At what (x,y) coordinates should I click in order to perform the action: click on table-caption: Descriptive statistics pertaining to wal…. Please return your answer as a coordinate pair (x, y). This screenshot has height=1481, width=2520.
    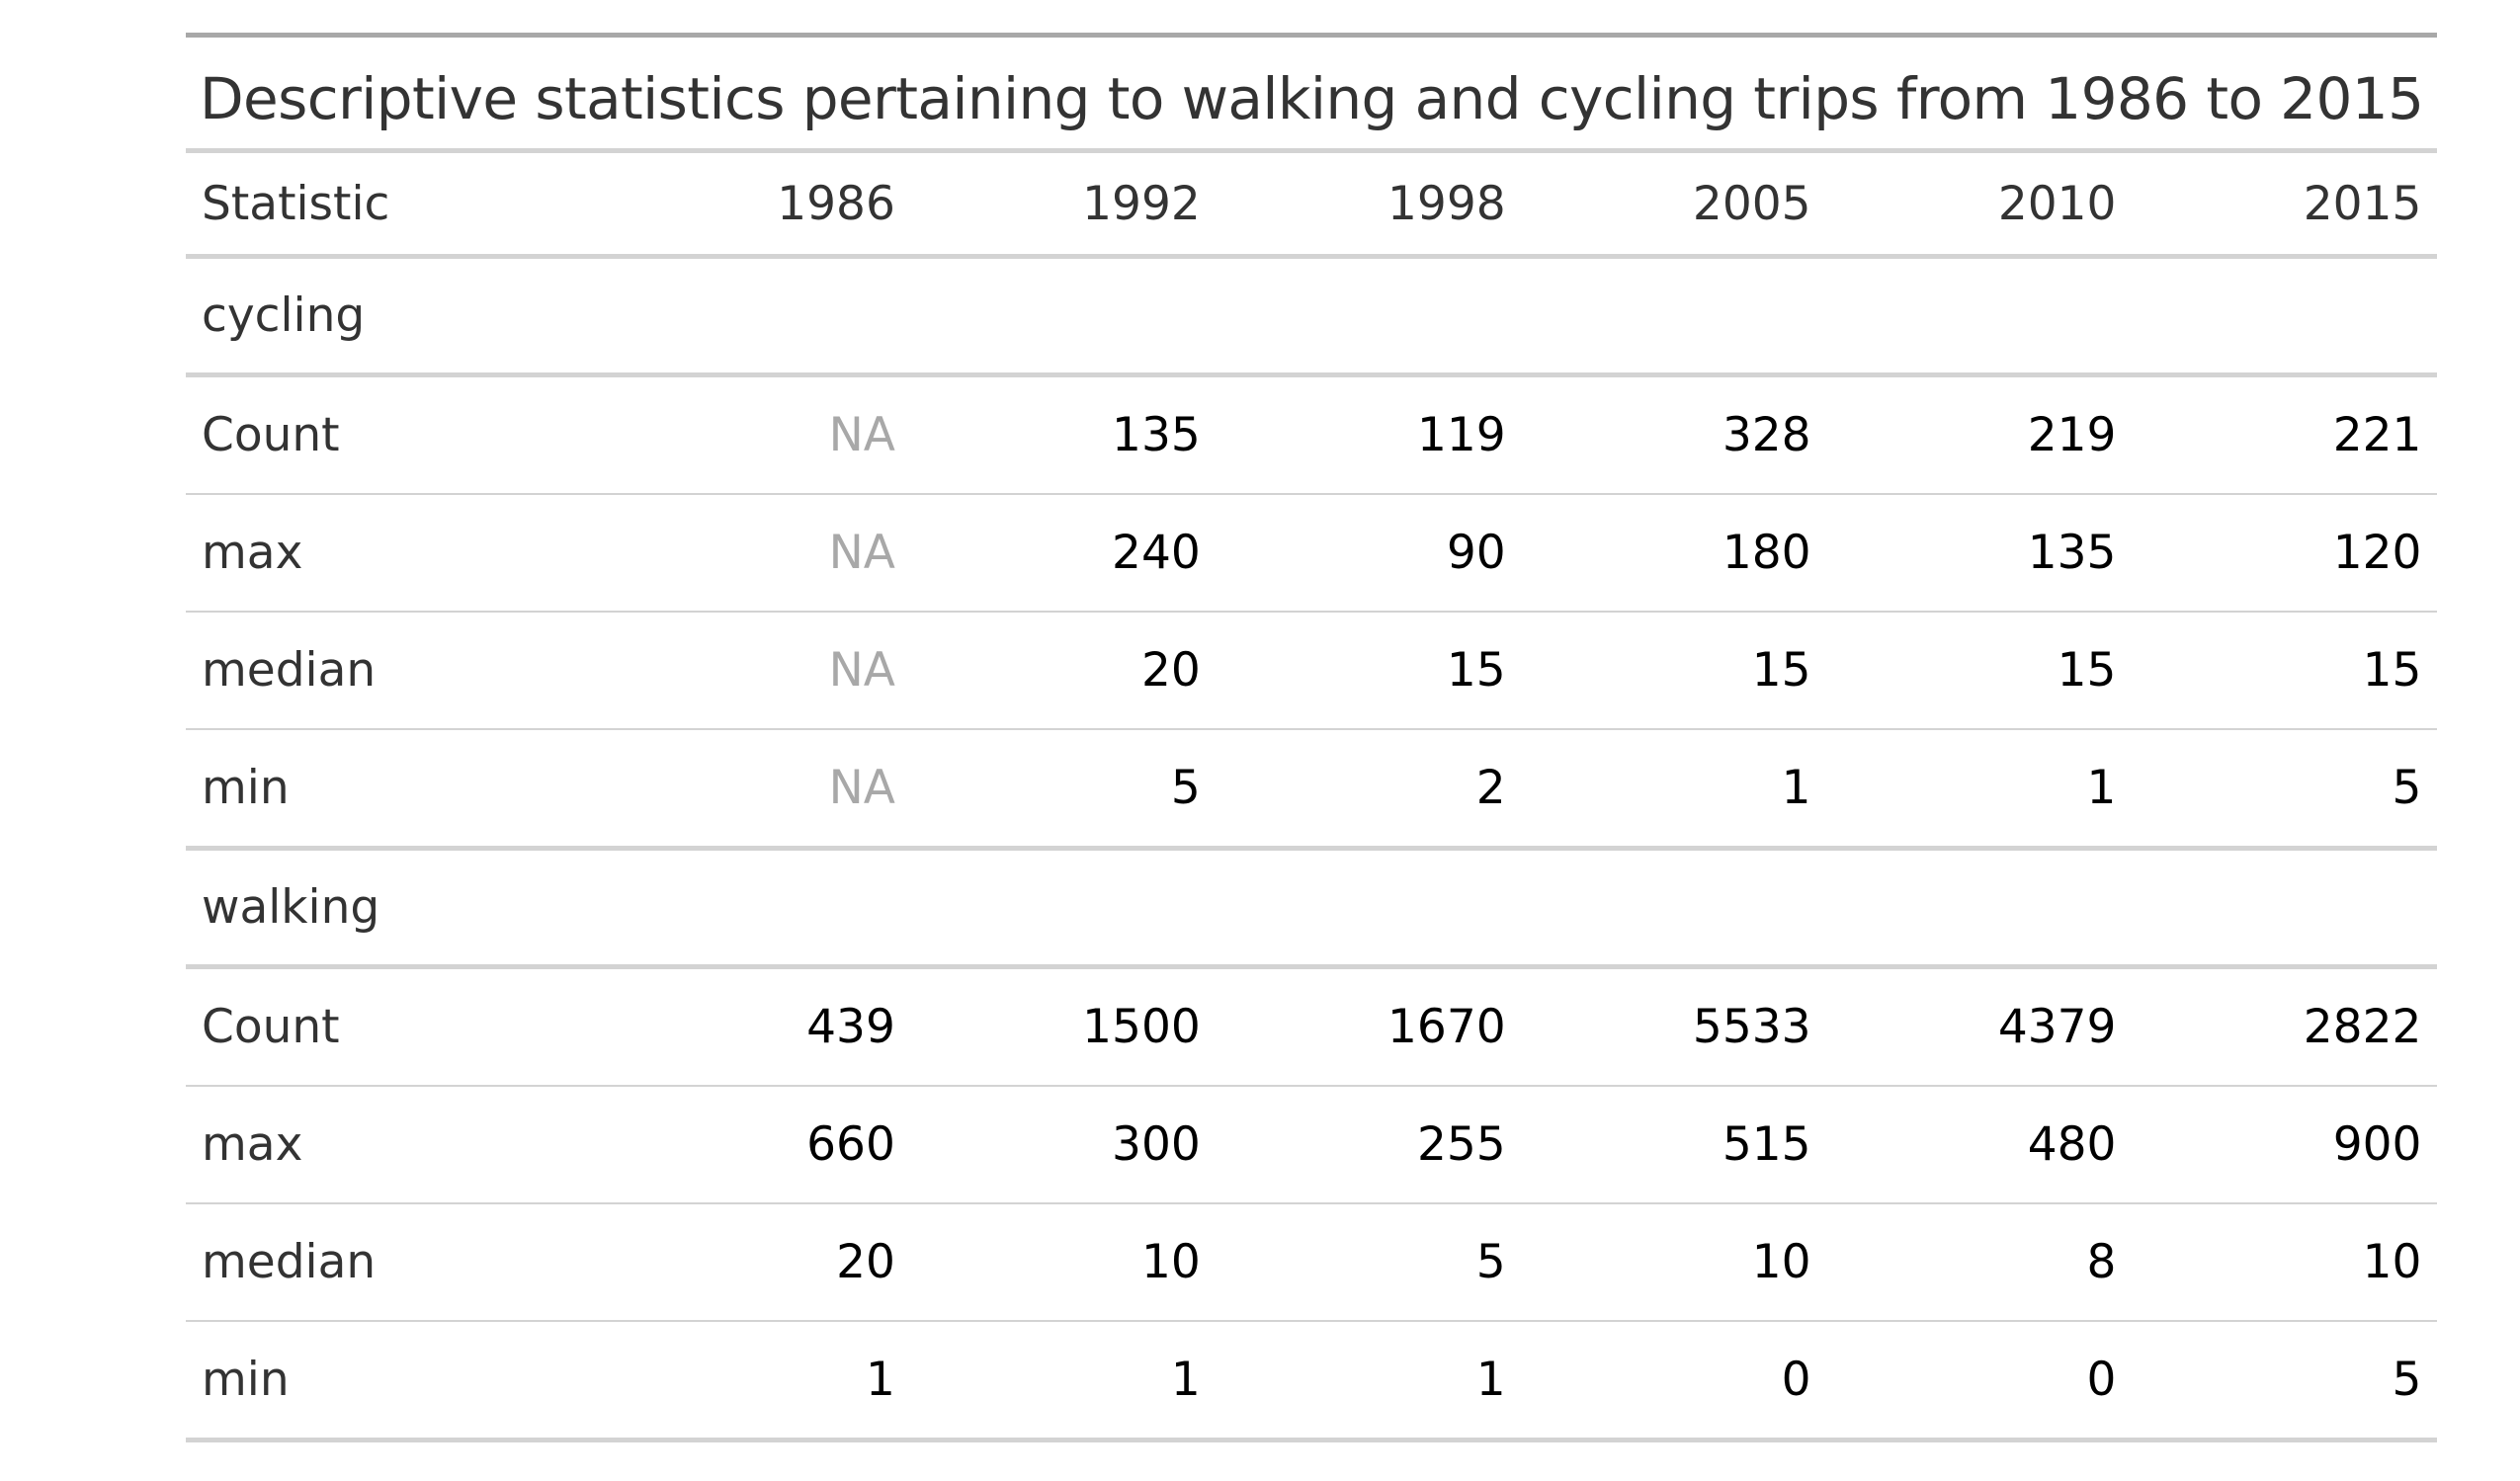
    Looking at the image, I should click on (1312, 93).